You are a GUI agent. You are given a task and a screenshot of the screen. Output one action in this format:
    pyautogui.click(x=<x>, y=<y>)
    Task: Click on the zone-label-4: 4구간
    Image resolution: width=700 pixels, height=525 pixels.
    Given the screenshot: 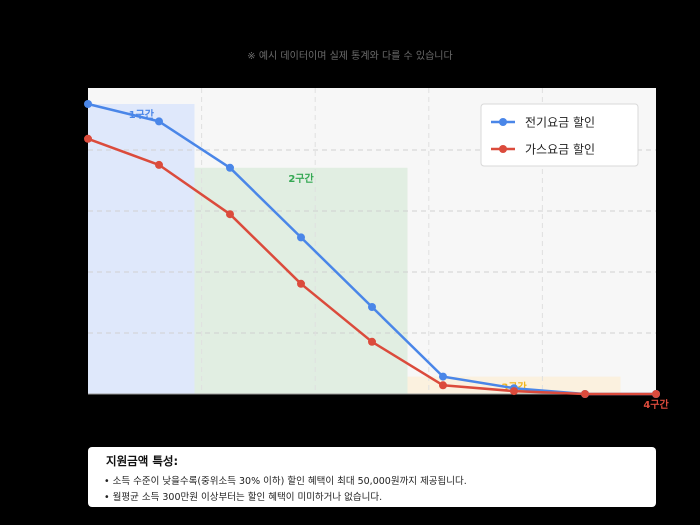 What is the action you would take?
    pyautogui.click(x=656, y=404)
    